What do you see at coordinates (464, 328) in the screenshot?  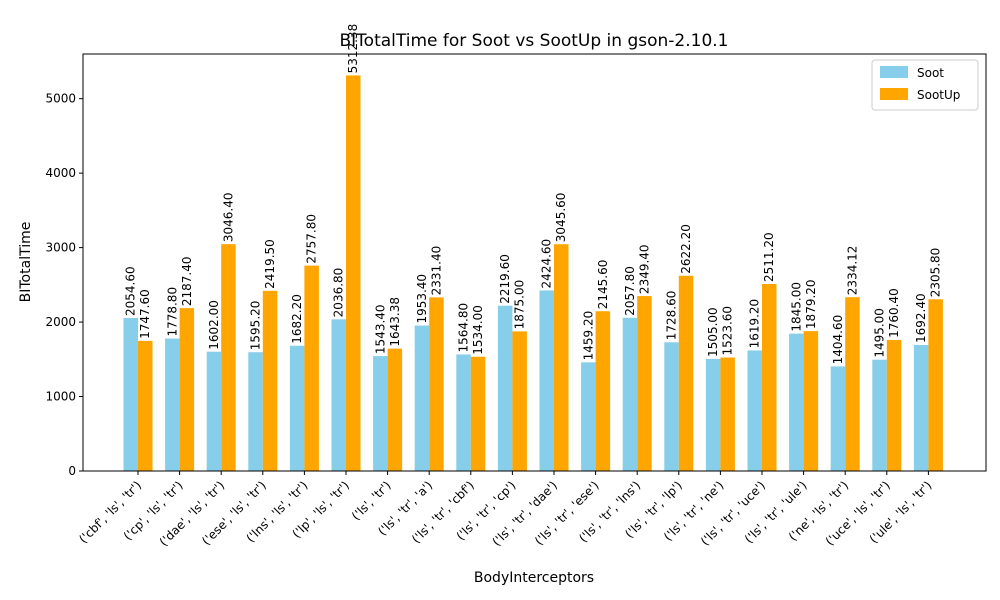 I see `data-label-soot-8: 1564.80` at bounding box center [464, 328].